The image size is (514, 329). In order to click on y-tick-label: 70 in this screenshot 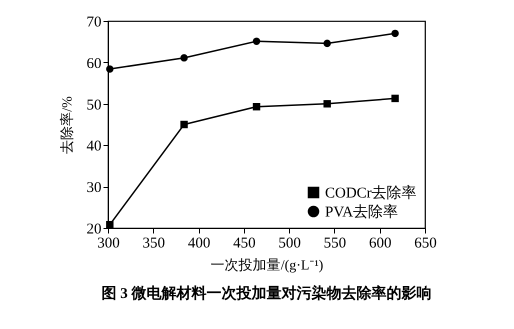, I will do `click(94, 22)`.